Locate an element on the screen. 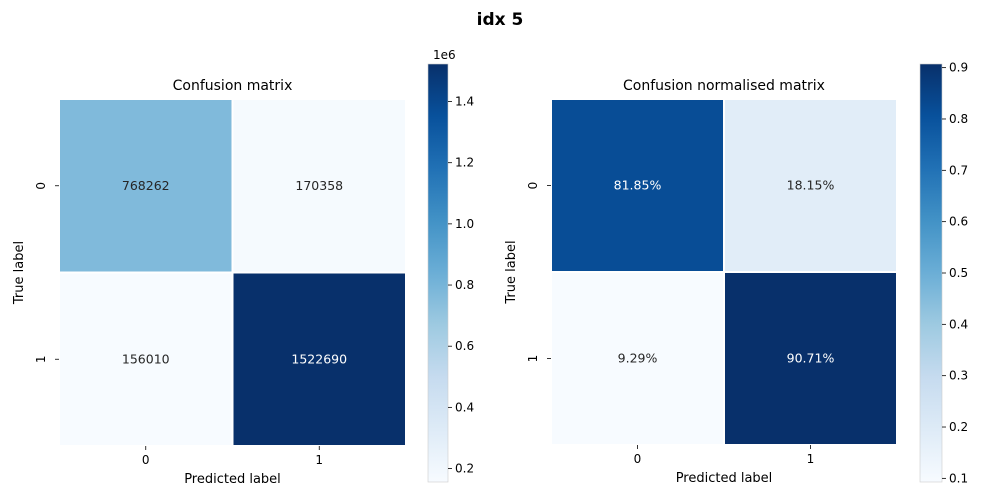 The width and height of the screenshot is (1000, 500). colorbar-tick-label-3: 0.8 is located at coordinates (464, 285).